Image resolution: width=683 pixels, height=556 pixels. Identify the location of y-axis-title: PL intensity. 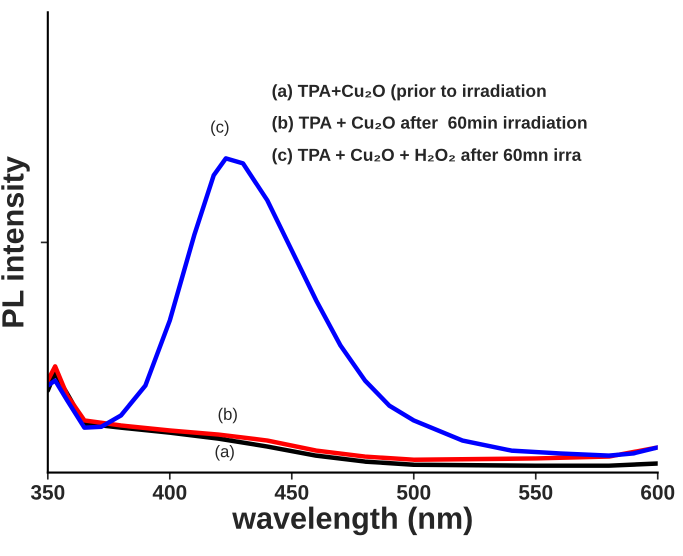
(15, 241).